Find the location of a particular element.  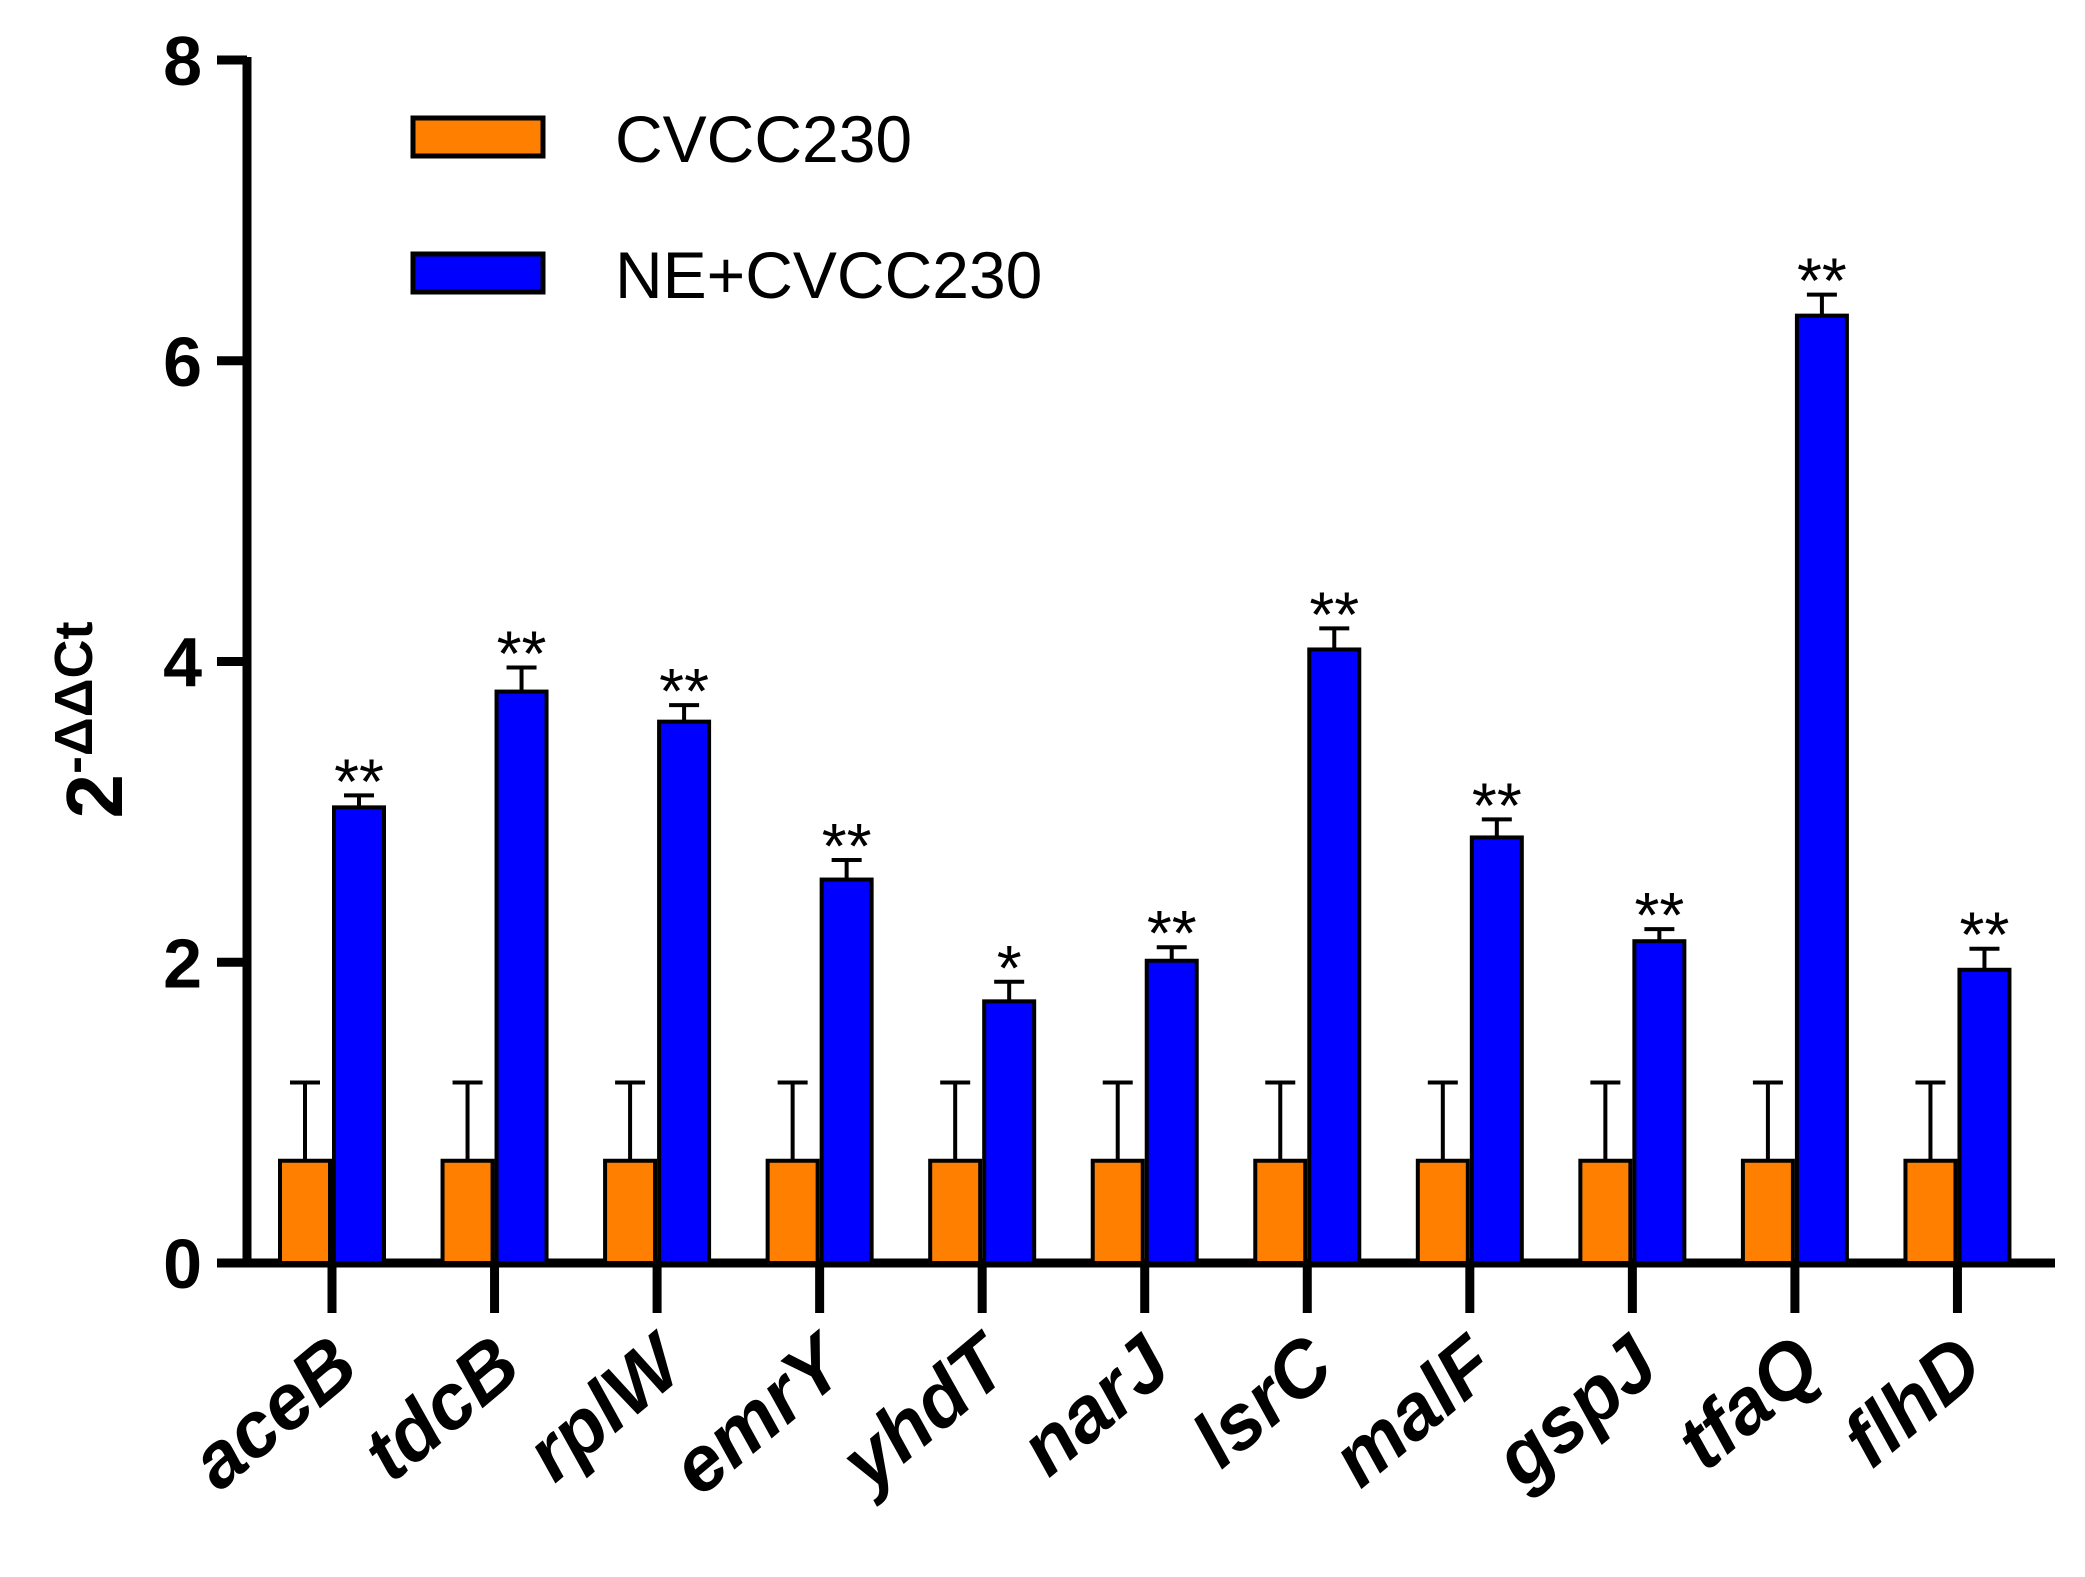

bar-cvcc230-flhD is located at coordinates (1930, 1211).